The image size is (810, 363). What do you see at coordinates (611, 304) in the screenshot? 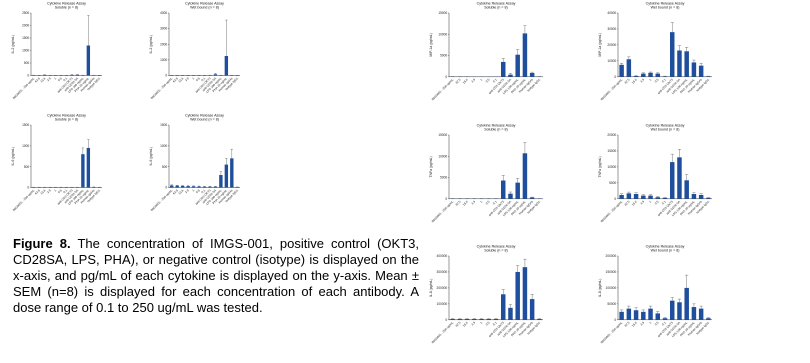
I see `y-tick-label: 50000` at bounding box center [611, 304].